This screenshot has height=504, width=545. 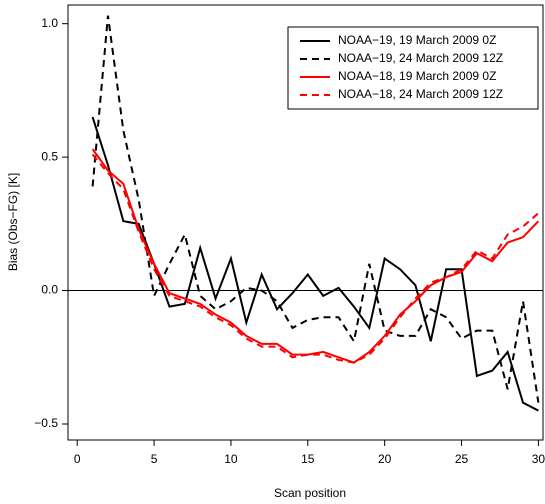 What do you see at coordinates (385, 459) in the screenshot?
I see `x-tick-label: 20` at bounding box center [385, 459].